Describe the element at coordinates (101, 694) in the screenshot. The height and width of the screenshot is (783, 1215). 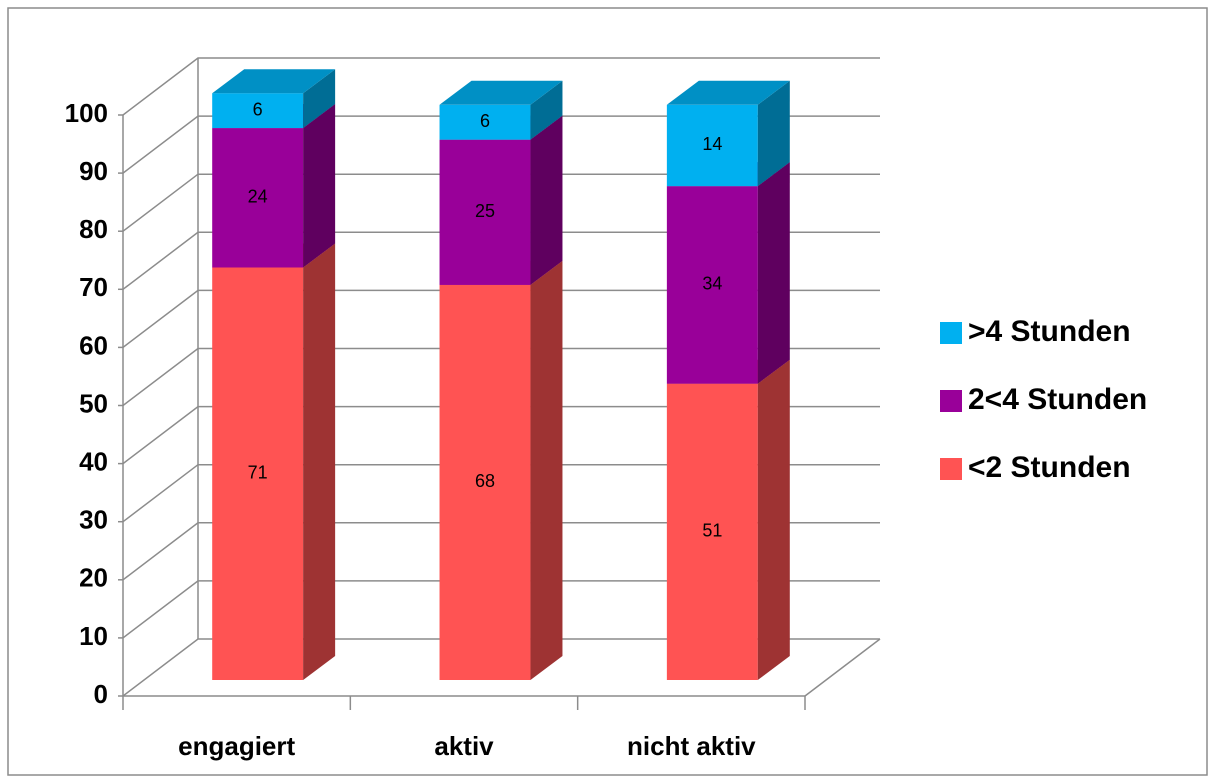
I see `y-tick-label: 0` at that location.